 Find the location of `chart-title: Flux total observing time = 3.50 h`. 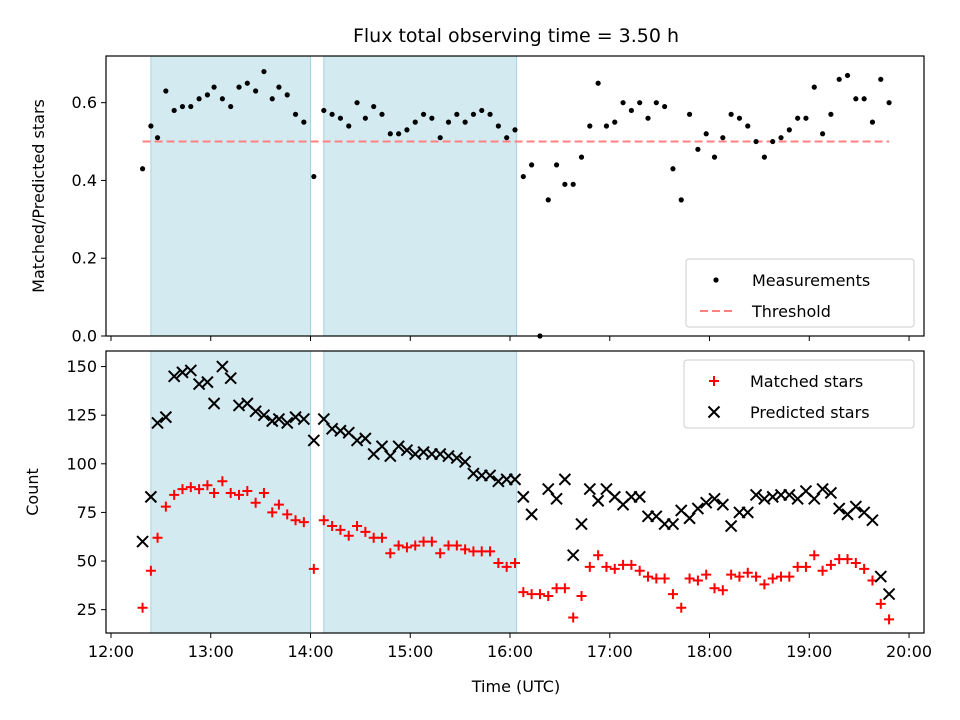

chart-title: Flux total observing time = 3.50 h is located at coordinates (516, 36).